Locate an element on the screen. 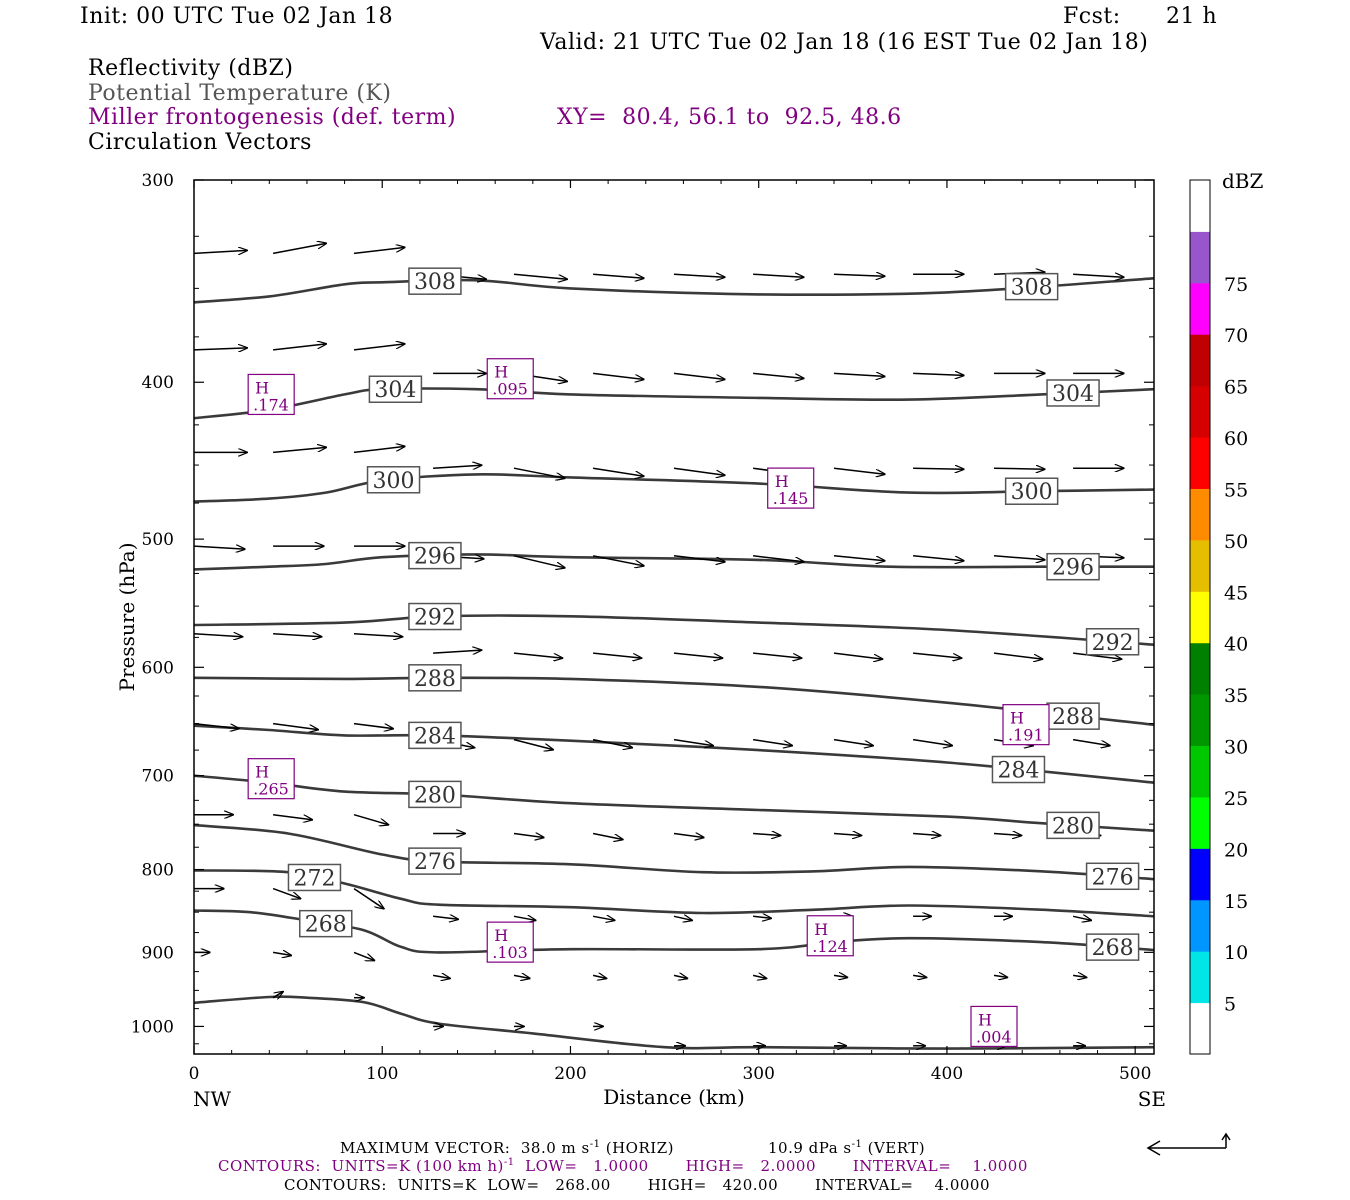 The height and width of the screenshot is (1200, 1350). contour-label: 276 is located at coordinates (435, 862).